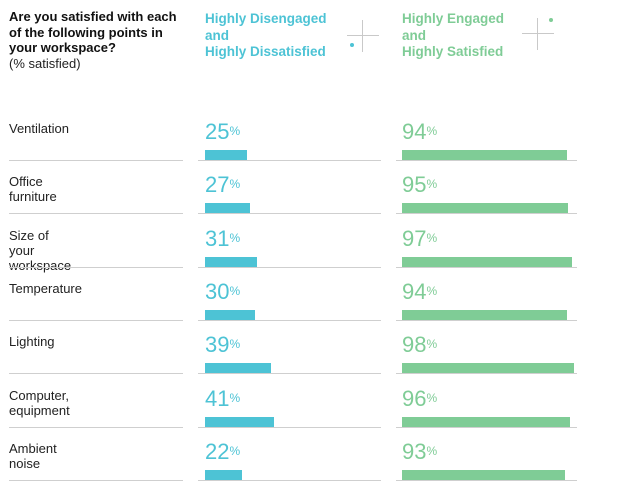 The width and height of the screenshot is (630, 491). Describe the element at coordinates (223, 345) in the screenshot. I see `value-label: 39%` at that location.